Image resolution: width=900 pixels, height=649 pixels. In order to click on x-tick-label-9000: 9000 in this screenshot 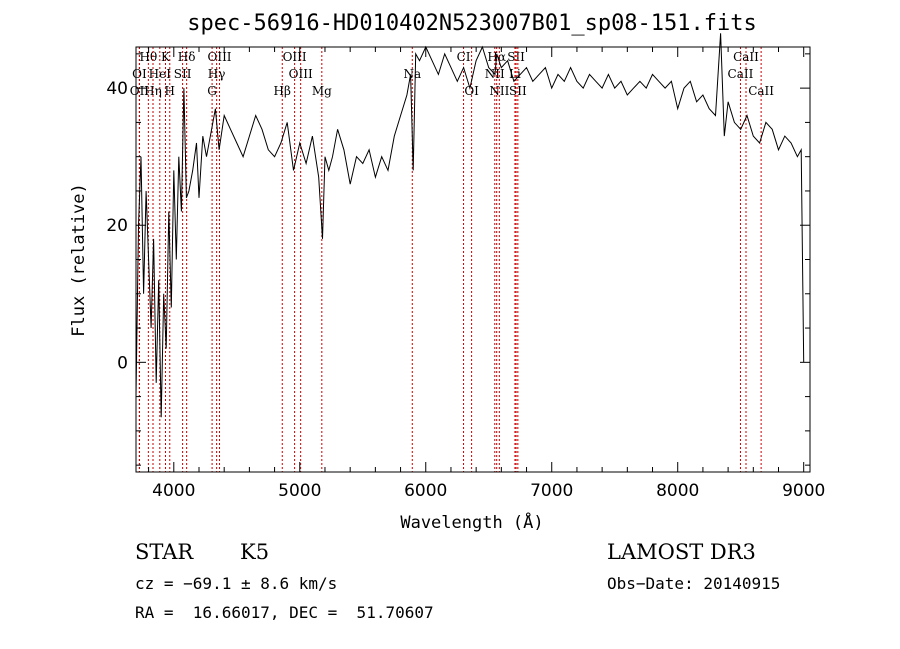, I will do `click(803, 491)`.